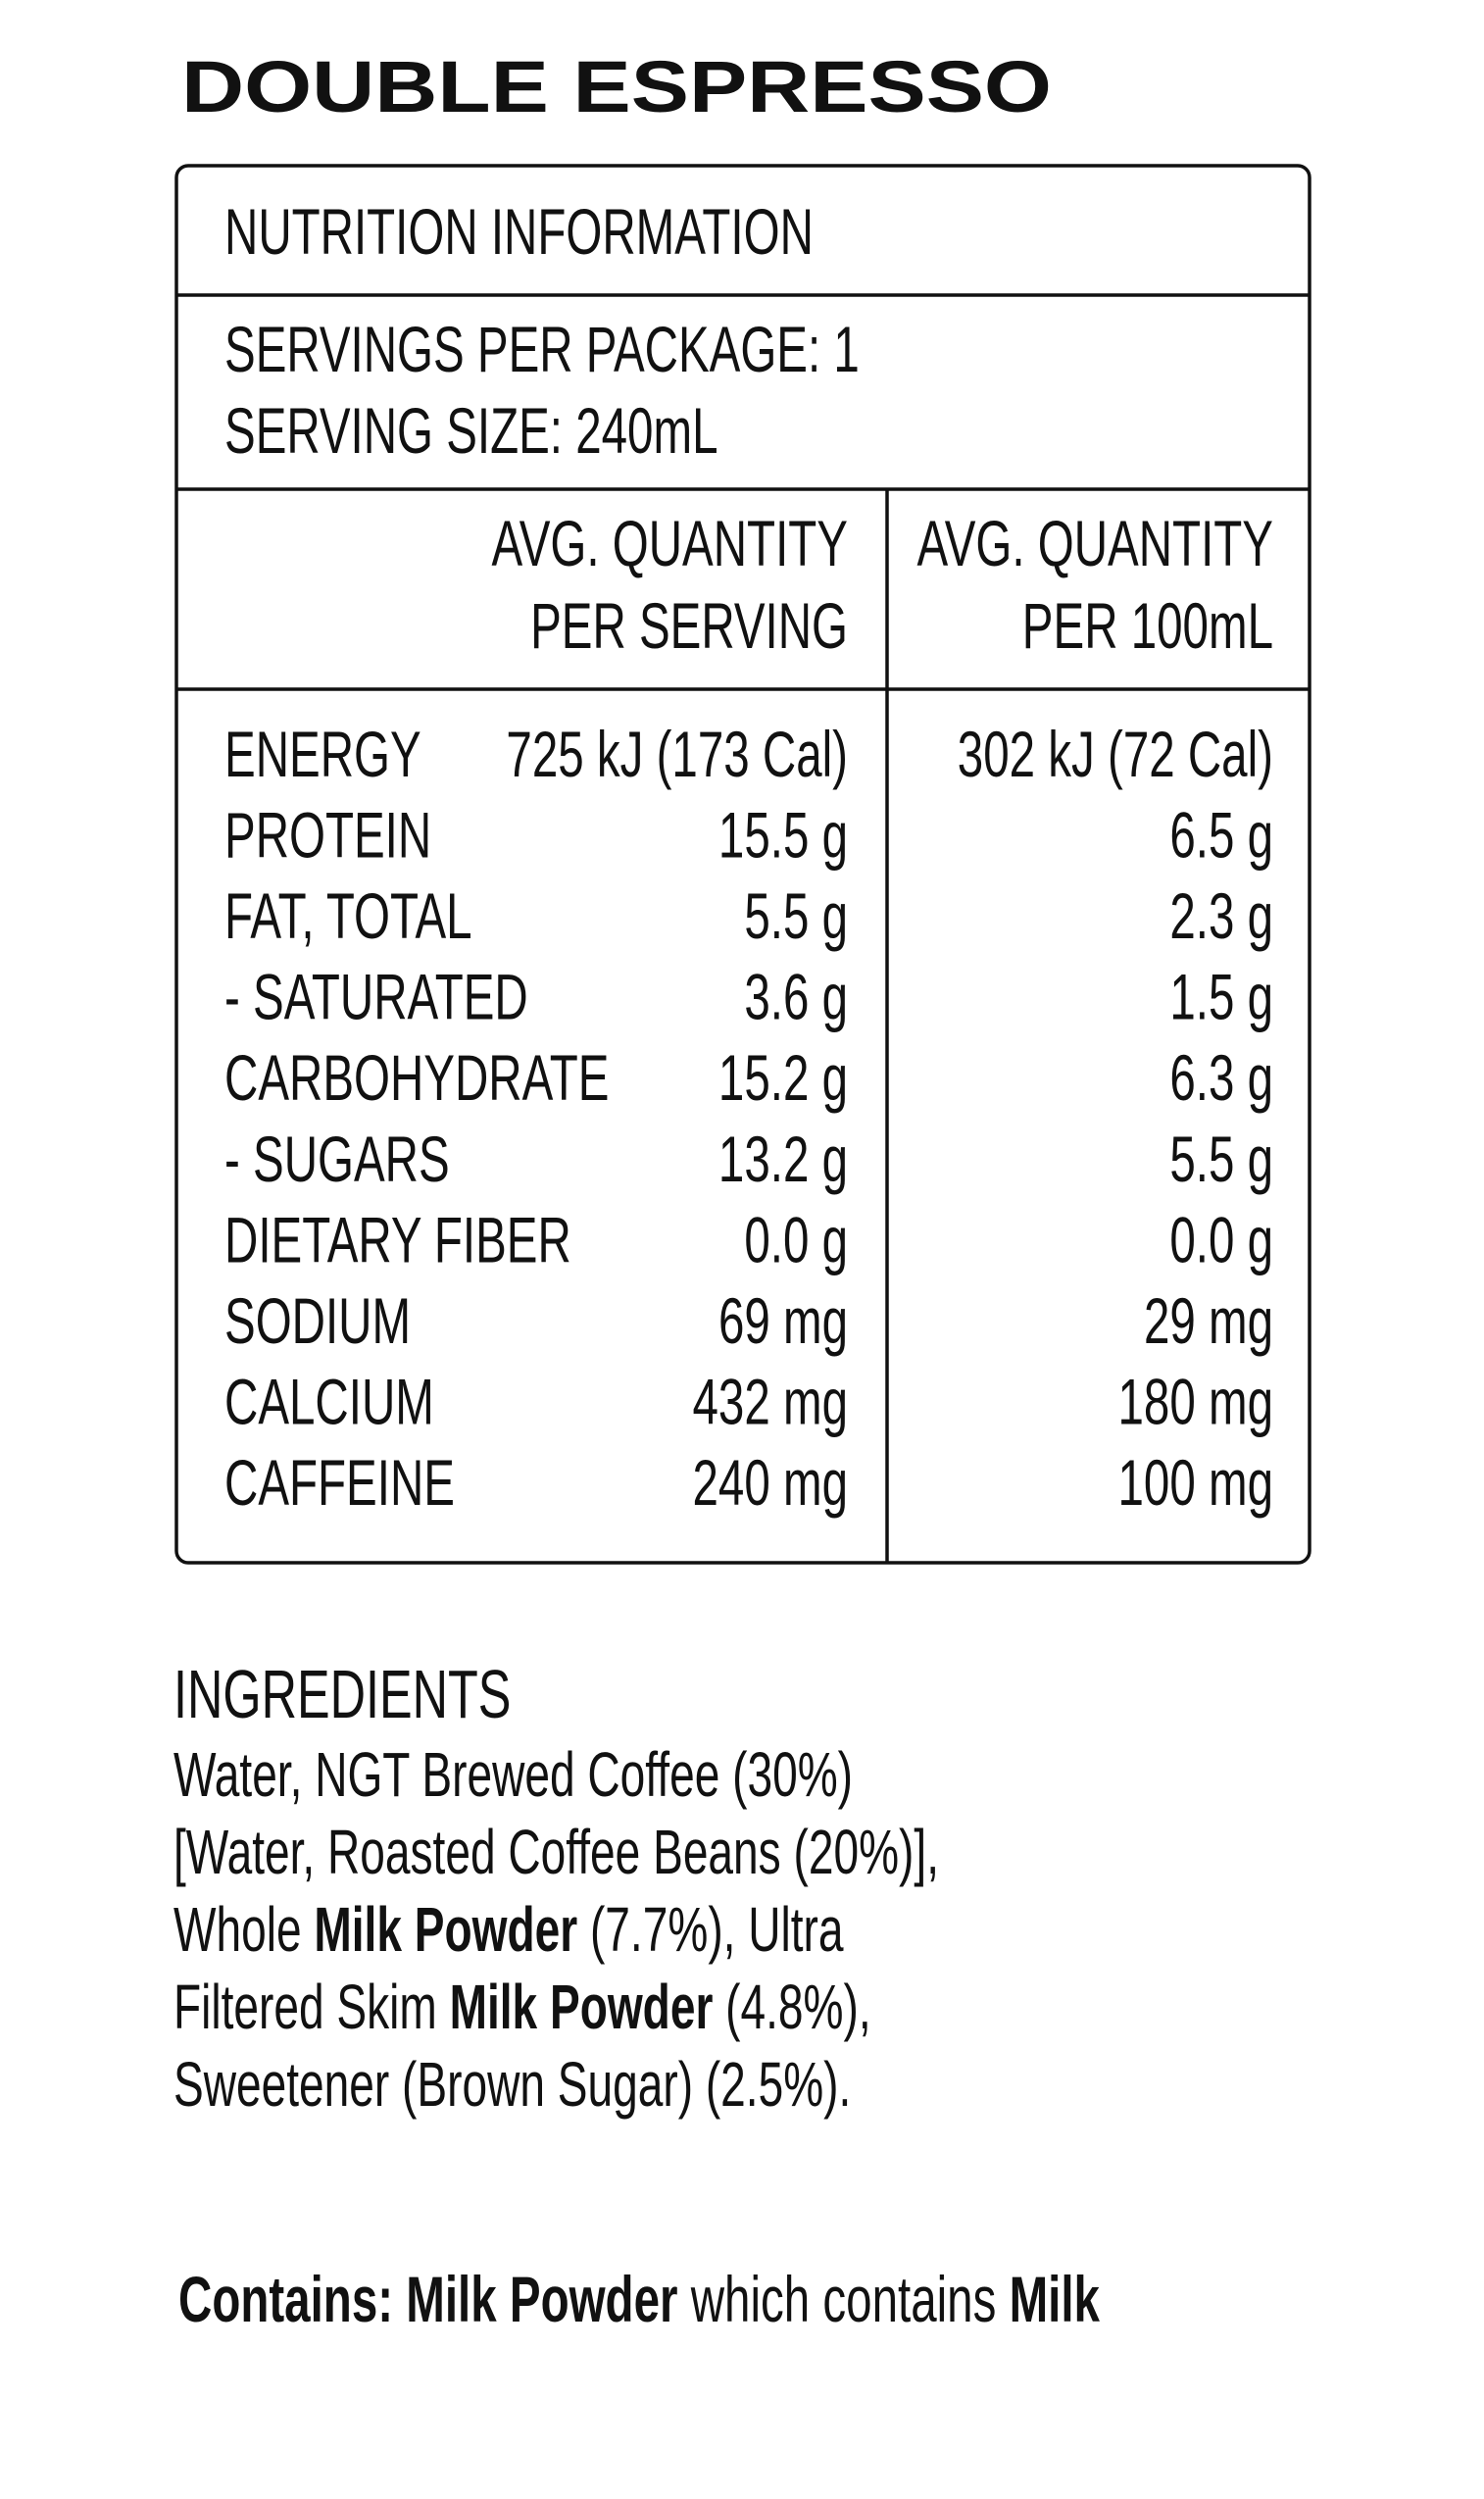 Image resolution: width=1484 pixels, height=2499 pixels. What do you see at coordinates (796, 916) in the screenshot?
I see `per-serving-value: 5.5 g` at bounding box center [796, 916].